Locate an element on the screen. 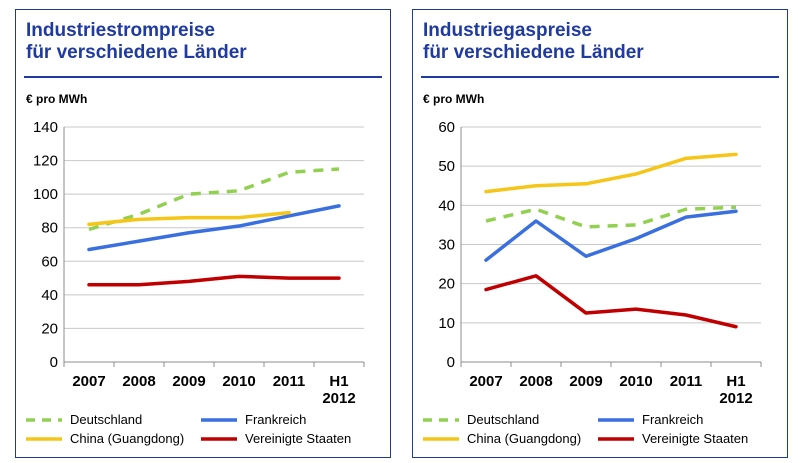 The height and width of the screenshot is (463, 800). y-tick-label: 120 is located at coordinates (45, 161).